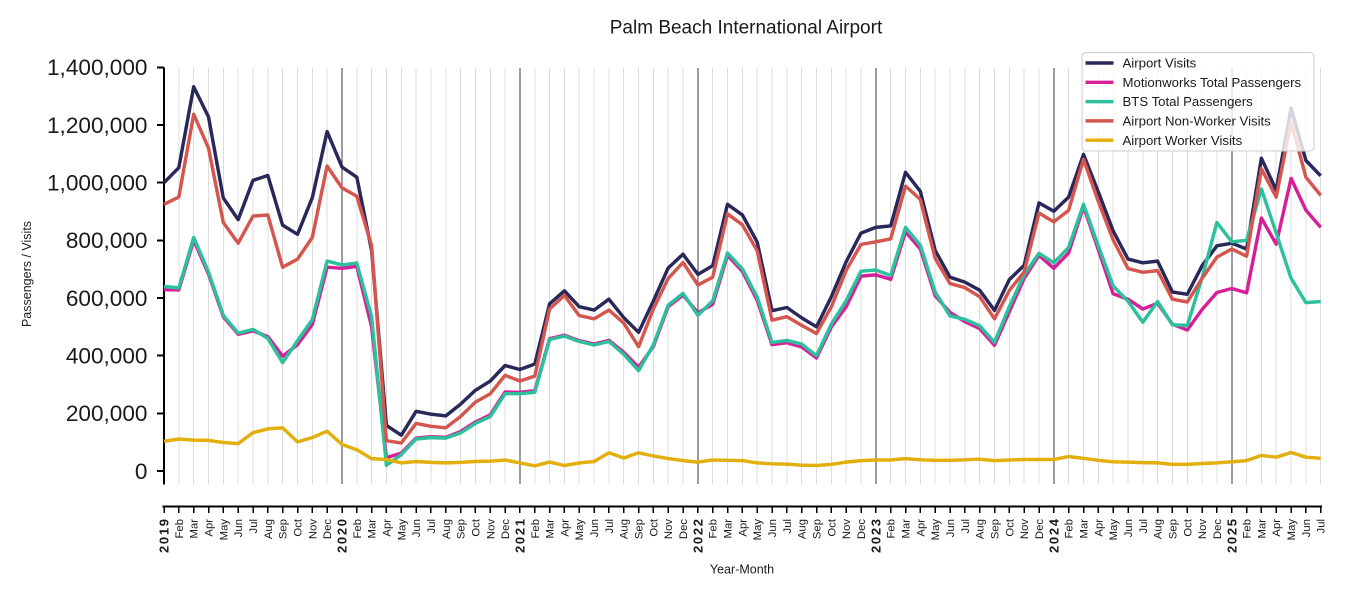  I want to click on svg-text: 800,000, so click(107, 240).